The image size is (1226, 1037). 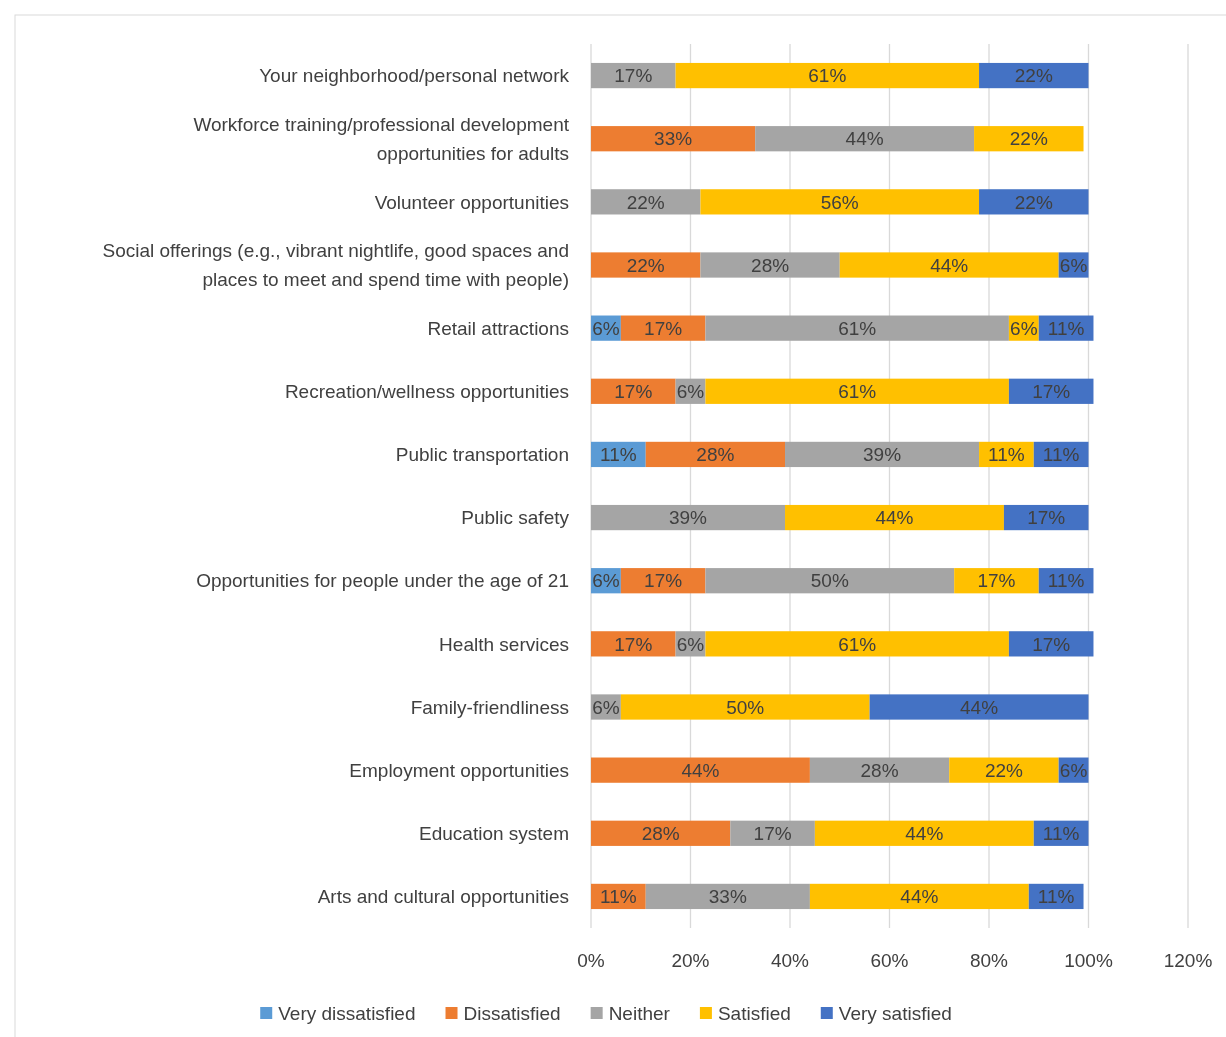 What do you see at coordinates (381, 138) in the screenshot?
I see `y-tick-label: Workforce training/professional development opportunities for adults` at bounding box center [381, 138].